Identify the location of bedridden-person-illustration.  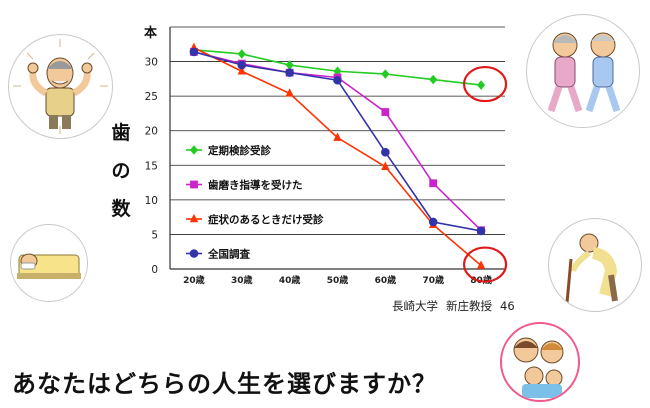
(49, 263).